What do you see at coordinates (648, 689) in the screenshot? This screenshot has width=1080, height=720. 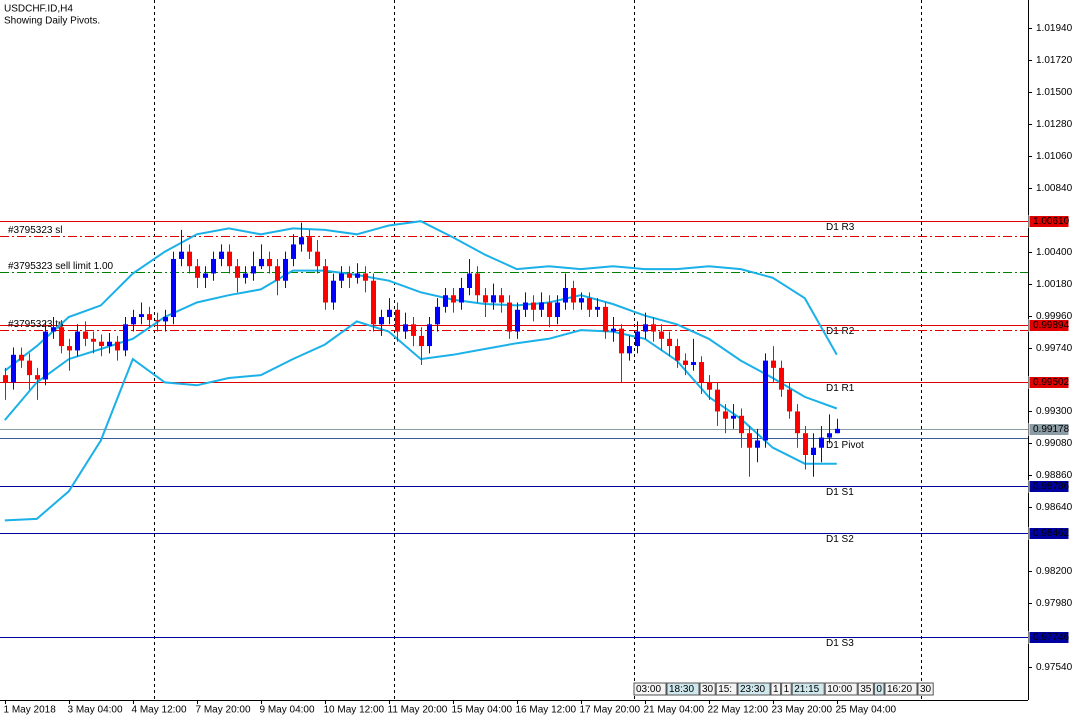 I see `time-marker: 03:00` at bounding box center [648, 689].